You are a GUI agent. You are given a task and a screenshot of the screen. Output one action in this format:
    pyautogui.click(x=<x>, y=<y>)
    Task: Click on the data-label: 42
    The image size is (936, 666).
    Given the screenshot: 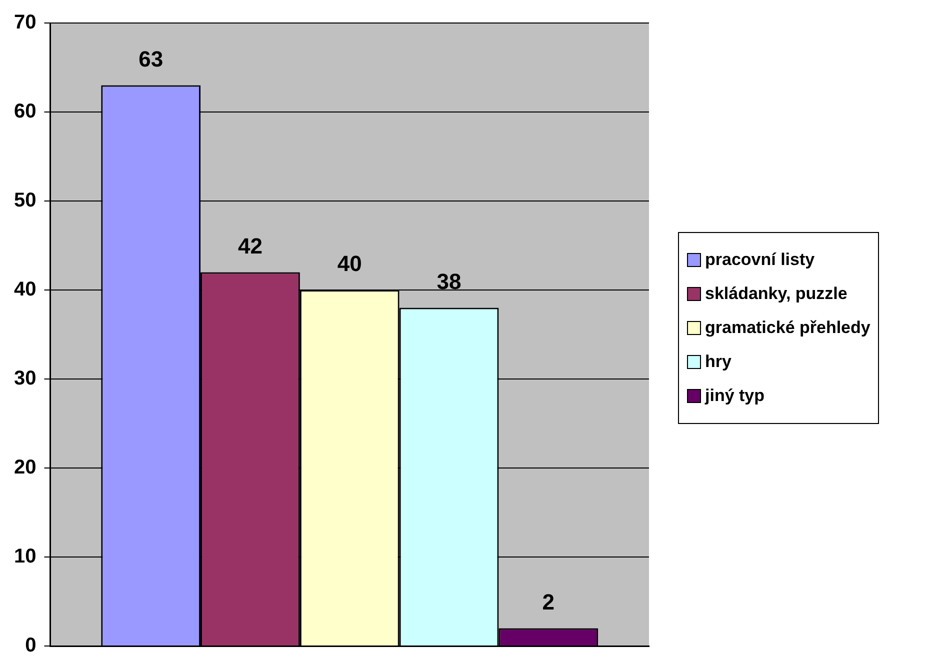 What is the action you would take?
    pyautogui.click(x=250, y=245)
    